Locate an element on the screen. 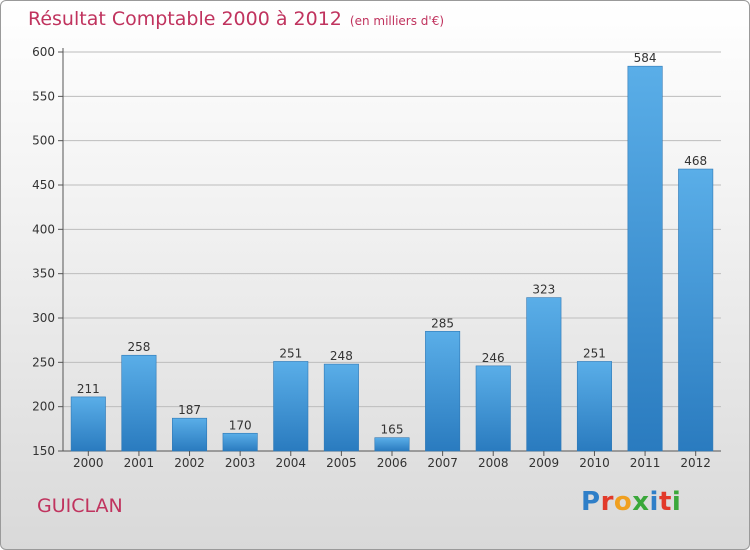  y-tick-label: 200 is located at coordinates (43, 407).